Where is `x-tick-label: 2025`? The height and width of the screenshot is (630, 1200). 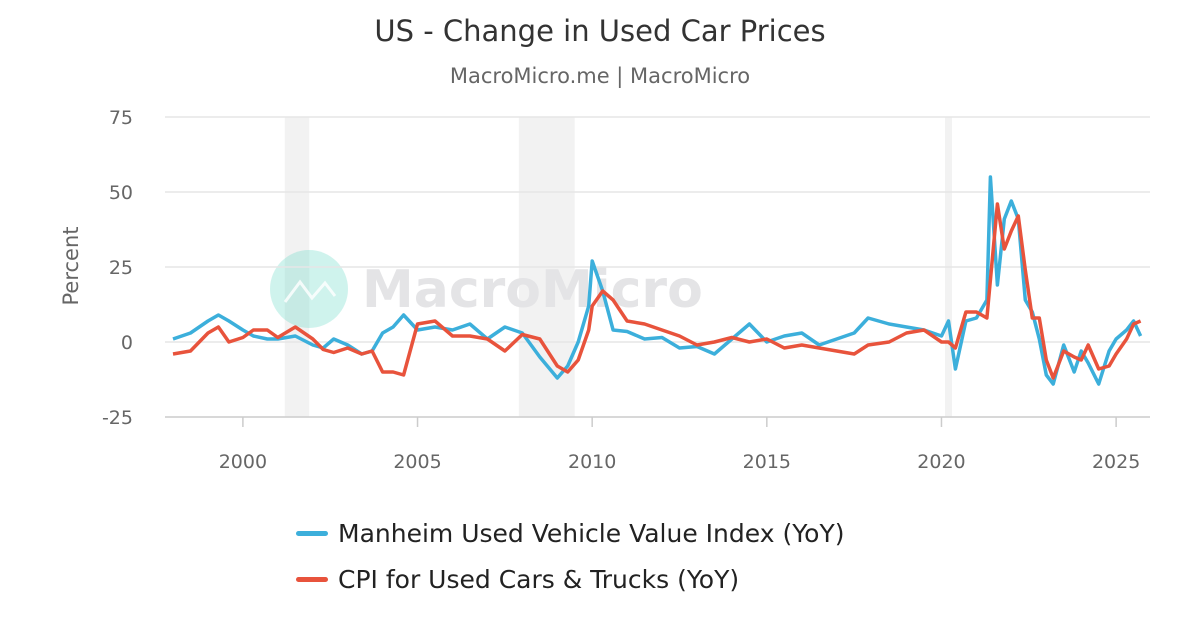 x-tick-label: 2025 is located at coordinates (1116, 462).